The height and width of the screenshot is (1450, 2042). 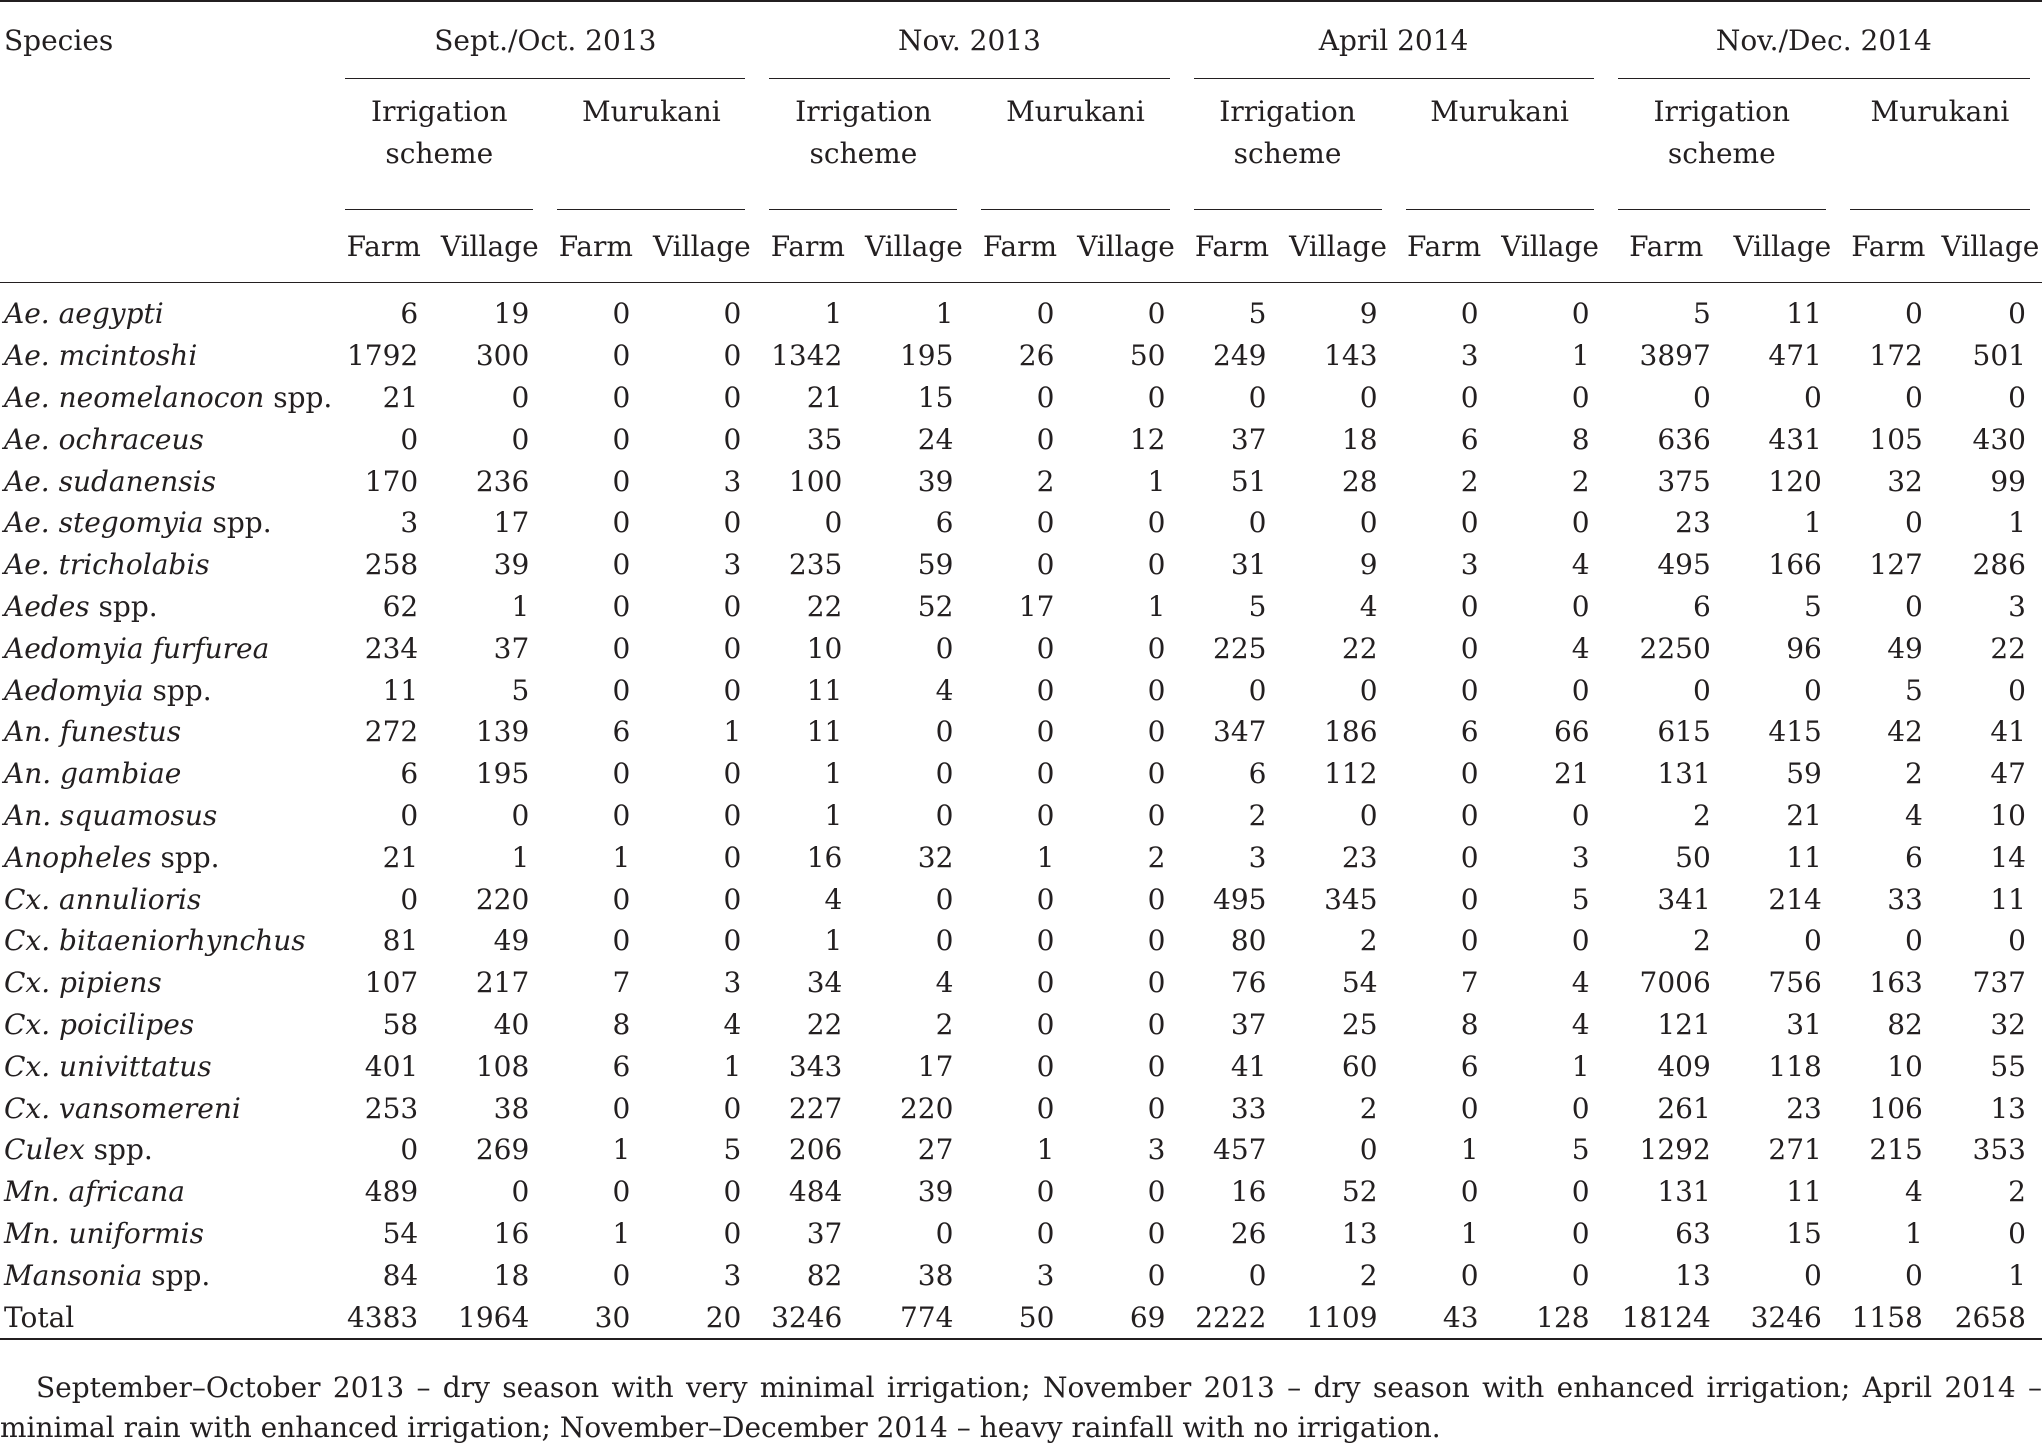 What do you see at coordinates (969, 40) in the screenshot?
I see `period-header: Nov. 2013` at bounding box center [969, 40].